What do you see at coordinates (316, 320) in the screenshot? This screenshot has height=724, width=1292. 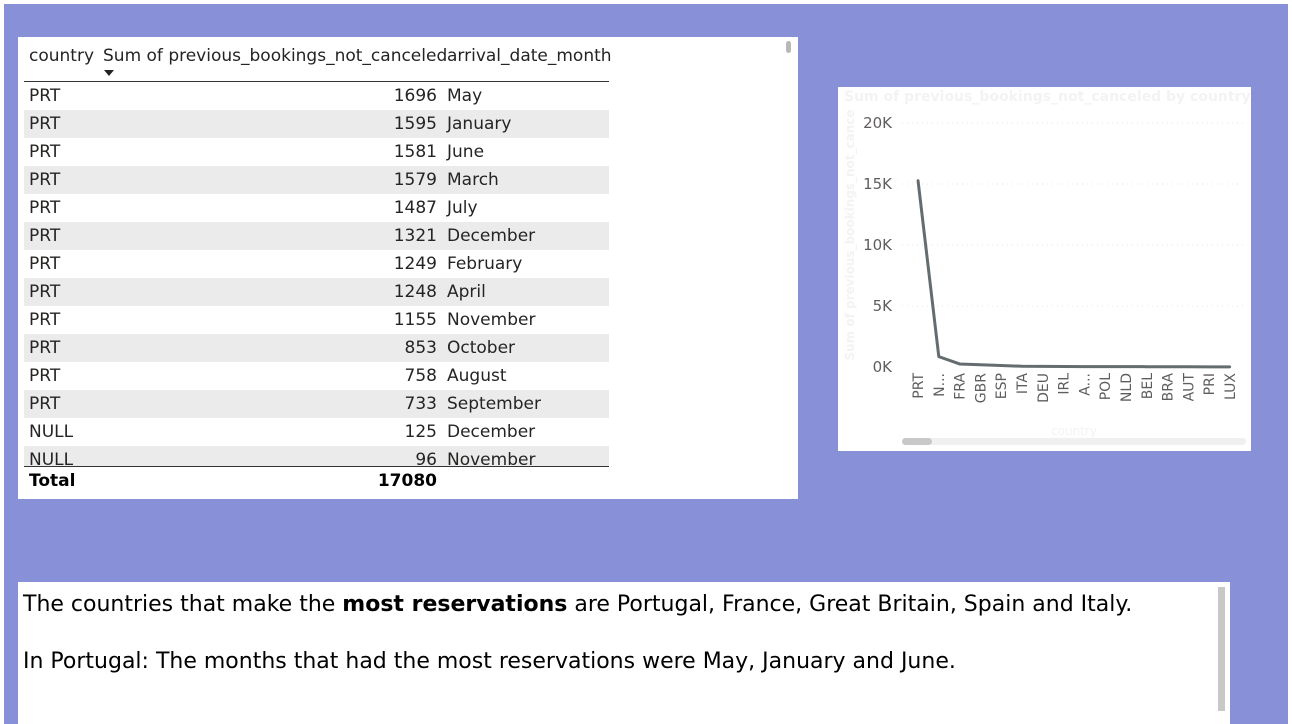 I see `table-row: PRT 1155 November` at bounding box center [316, 320].